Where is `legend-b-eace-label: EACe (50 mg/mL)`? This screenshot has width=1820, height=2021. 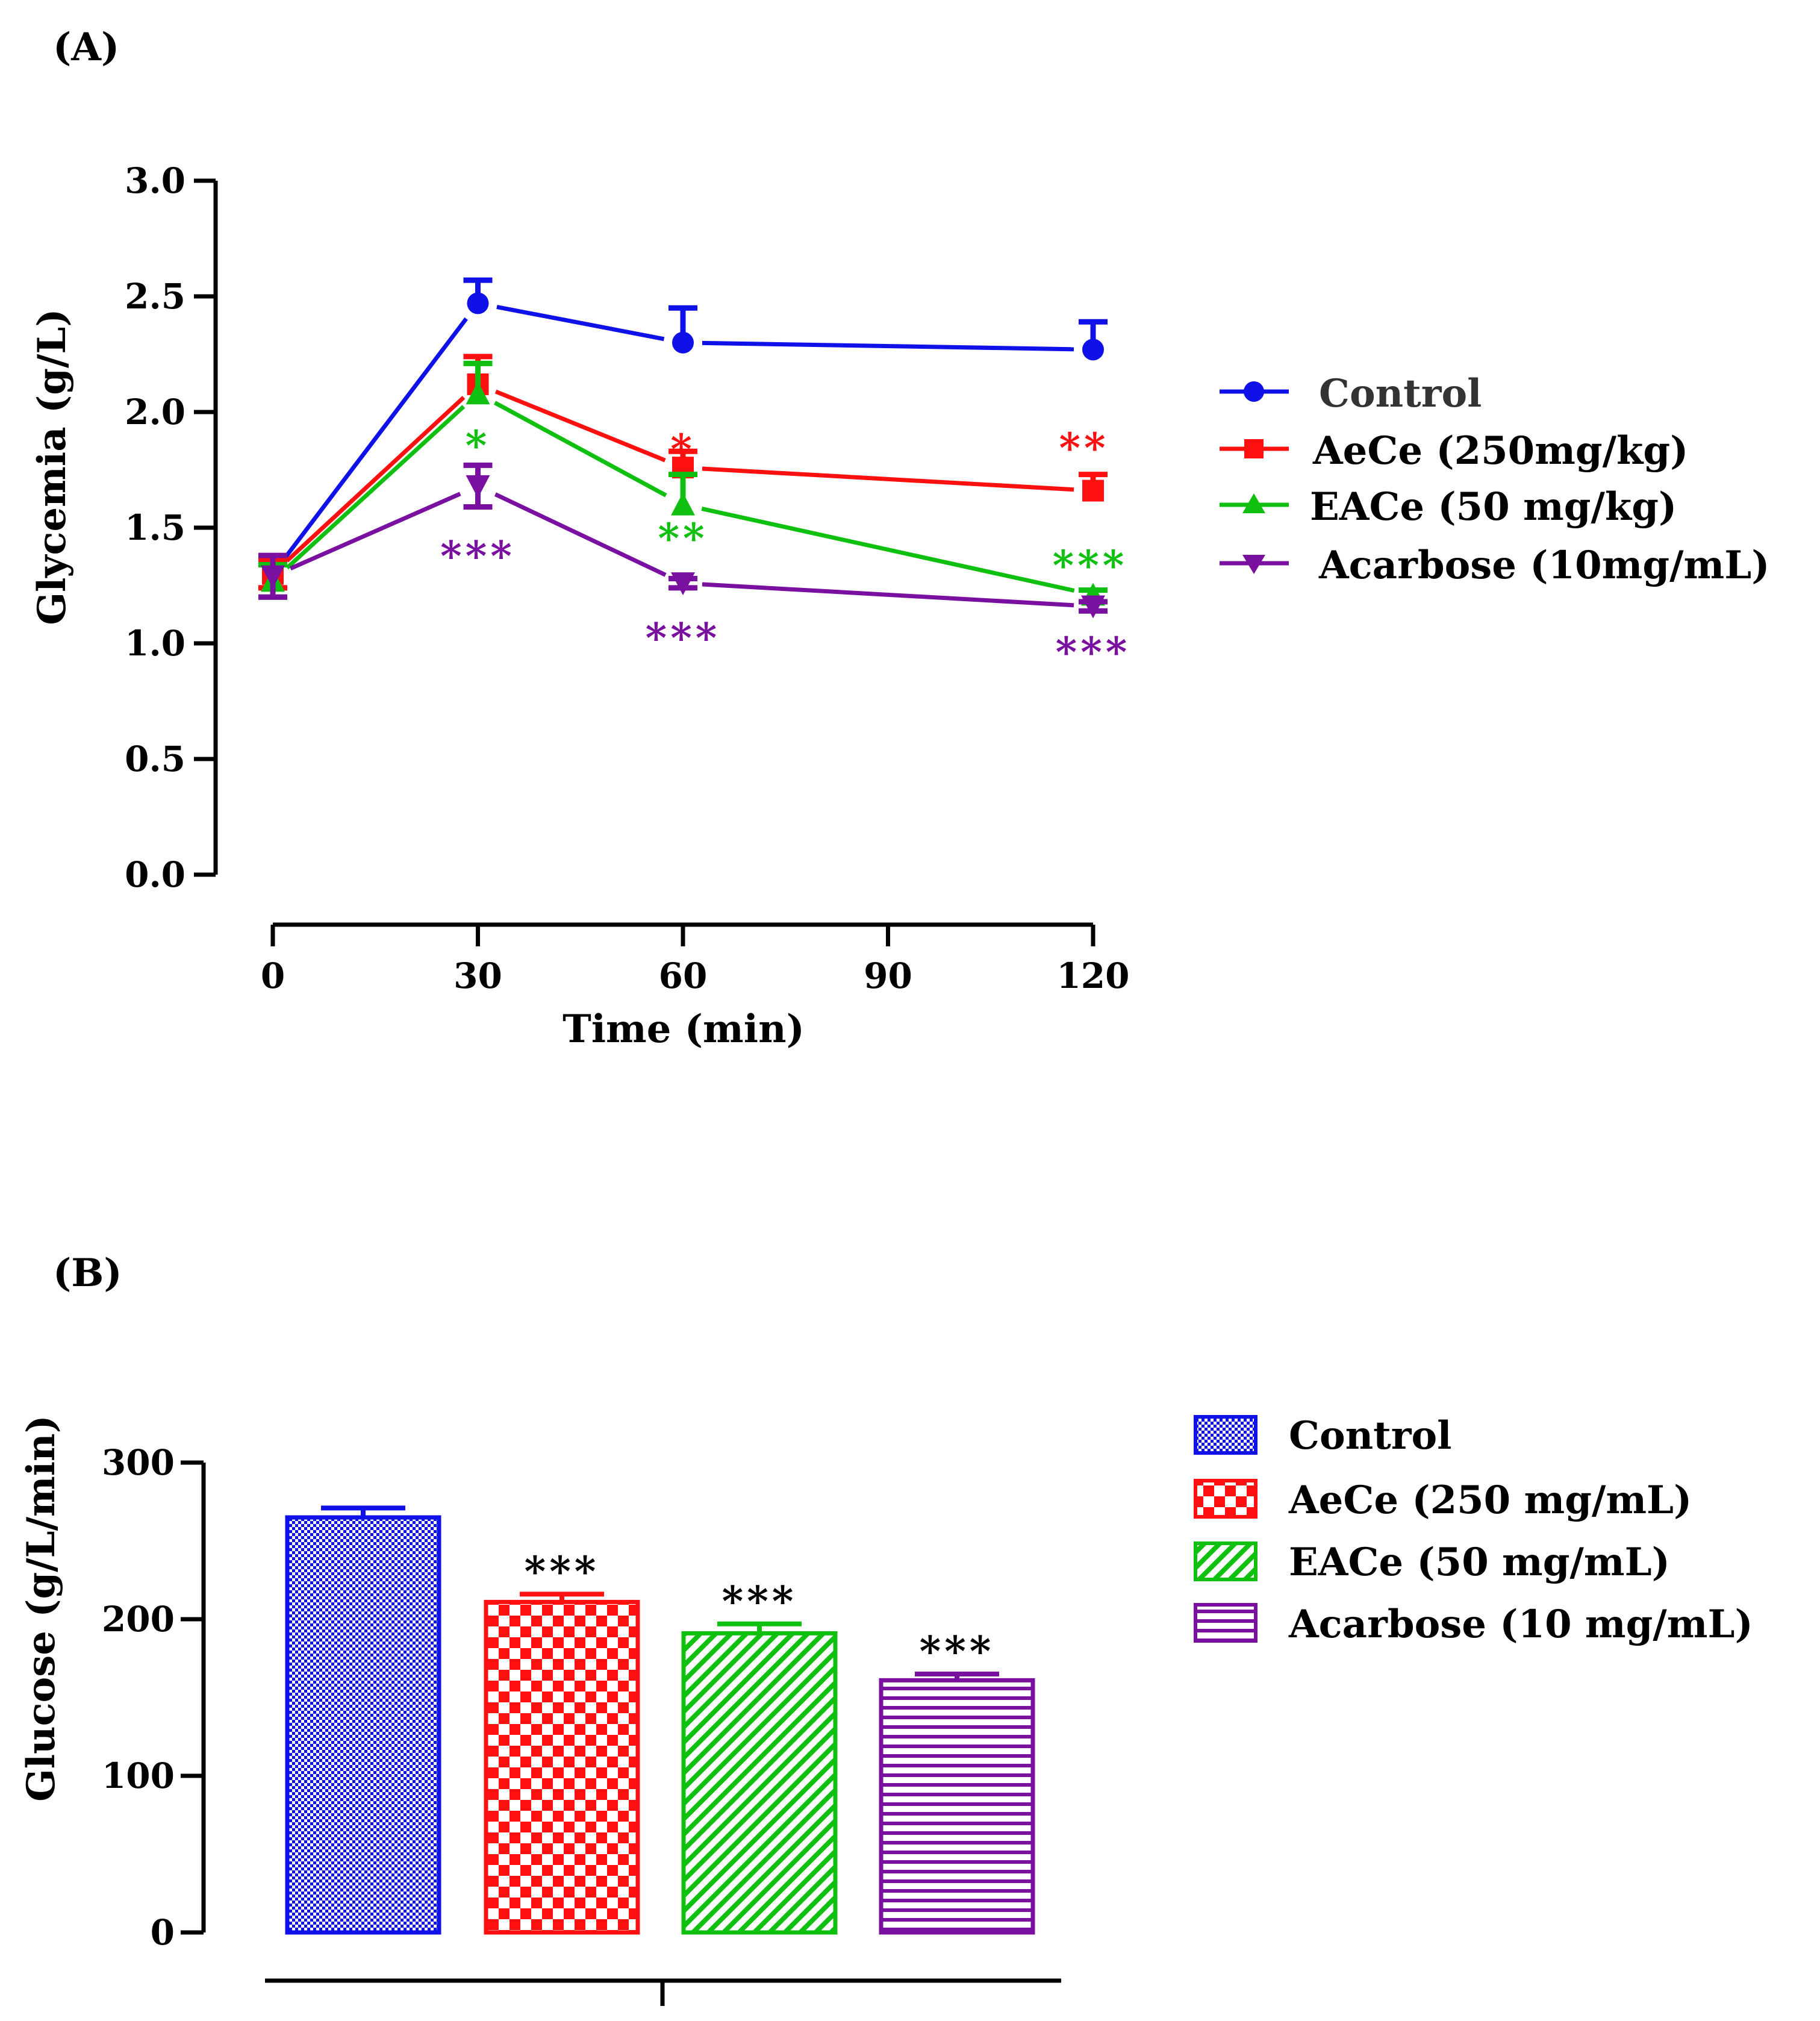 legend-b-eace-label: EACe (50 mg/mL) is located at coordinates (1480, 1562).